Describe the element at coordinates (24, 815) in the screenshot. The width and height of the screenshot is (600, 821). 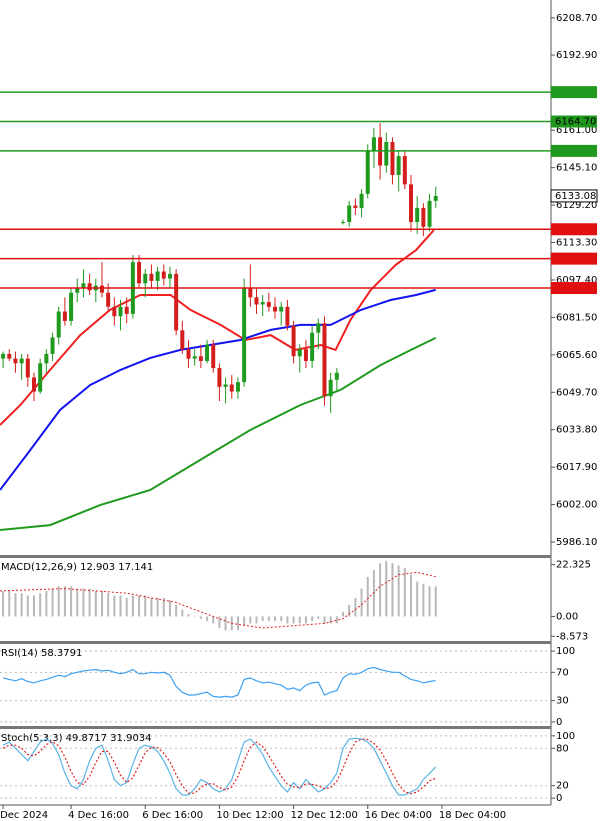
I see `x-tick-label: Dec 2024` at that location.